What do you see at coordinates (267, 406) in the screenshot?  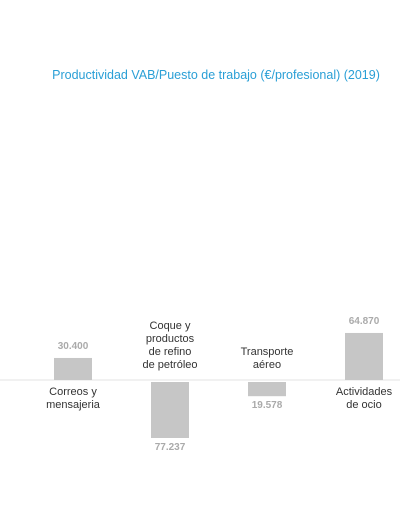 I see `value-label: 19.578` at bounding box center [267, 406].